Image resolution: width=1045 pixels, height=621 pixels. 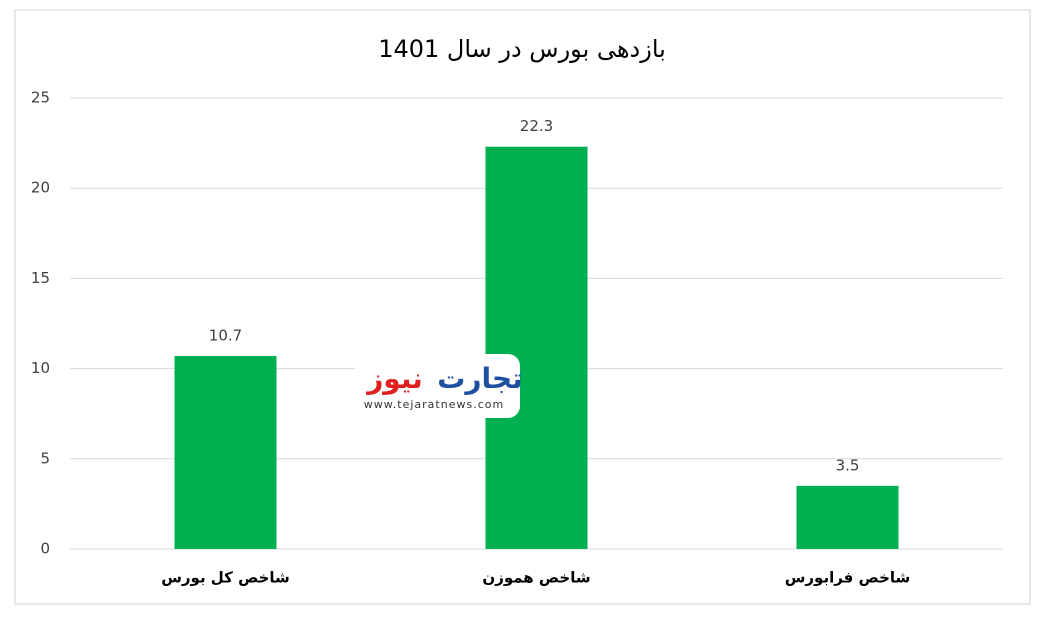 I want to click on x-tick-label: شاخص فرابورس, so click(x=848, y=578).